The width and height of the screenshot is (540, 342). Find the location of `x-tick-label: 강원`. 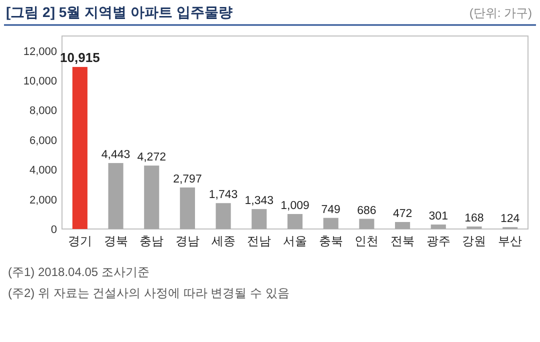

x-tick-label: 강원 is located at coordinates (474, 241).